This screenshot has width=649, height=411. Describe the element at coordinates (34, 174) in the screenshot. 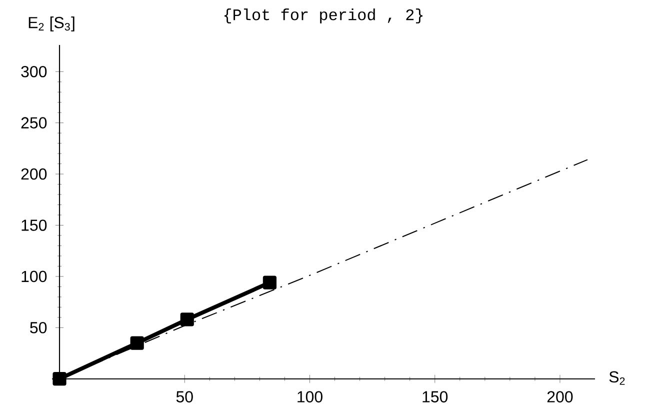

I see `y-tick-label: 200` at that location.